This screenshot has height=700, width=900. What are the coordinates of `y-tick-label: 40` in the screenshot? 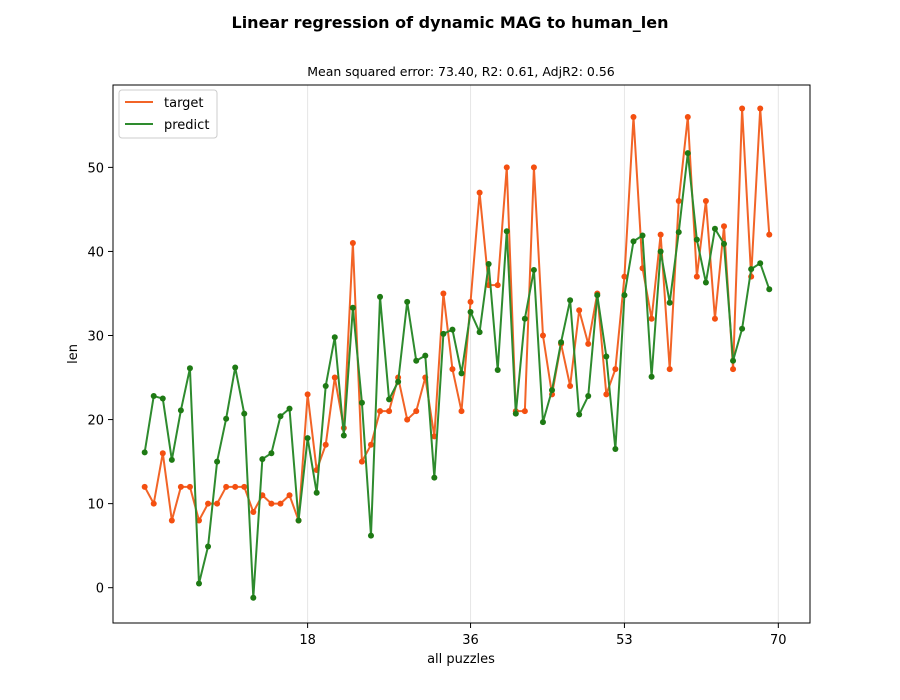 It's located at (95, 252).